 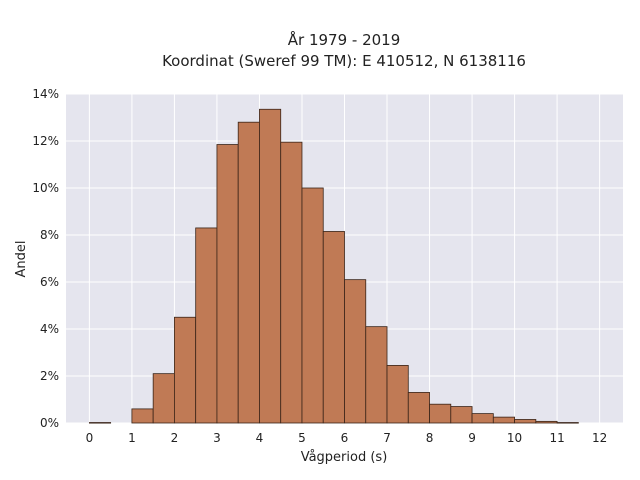 I want to click on x-tick-label: 9, so click(x=472, y=438).